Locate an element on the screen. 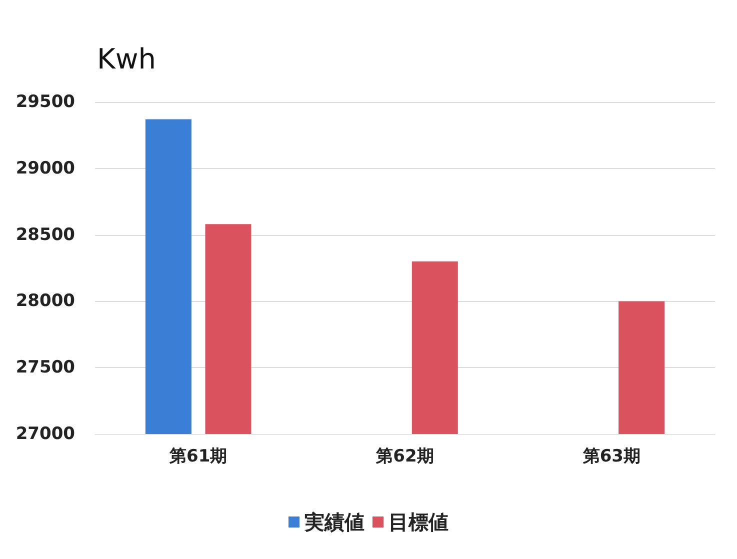 The image size is (737, 559). x-tick-label: 第63期 is located at coordinates (611, 456).